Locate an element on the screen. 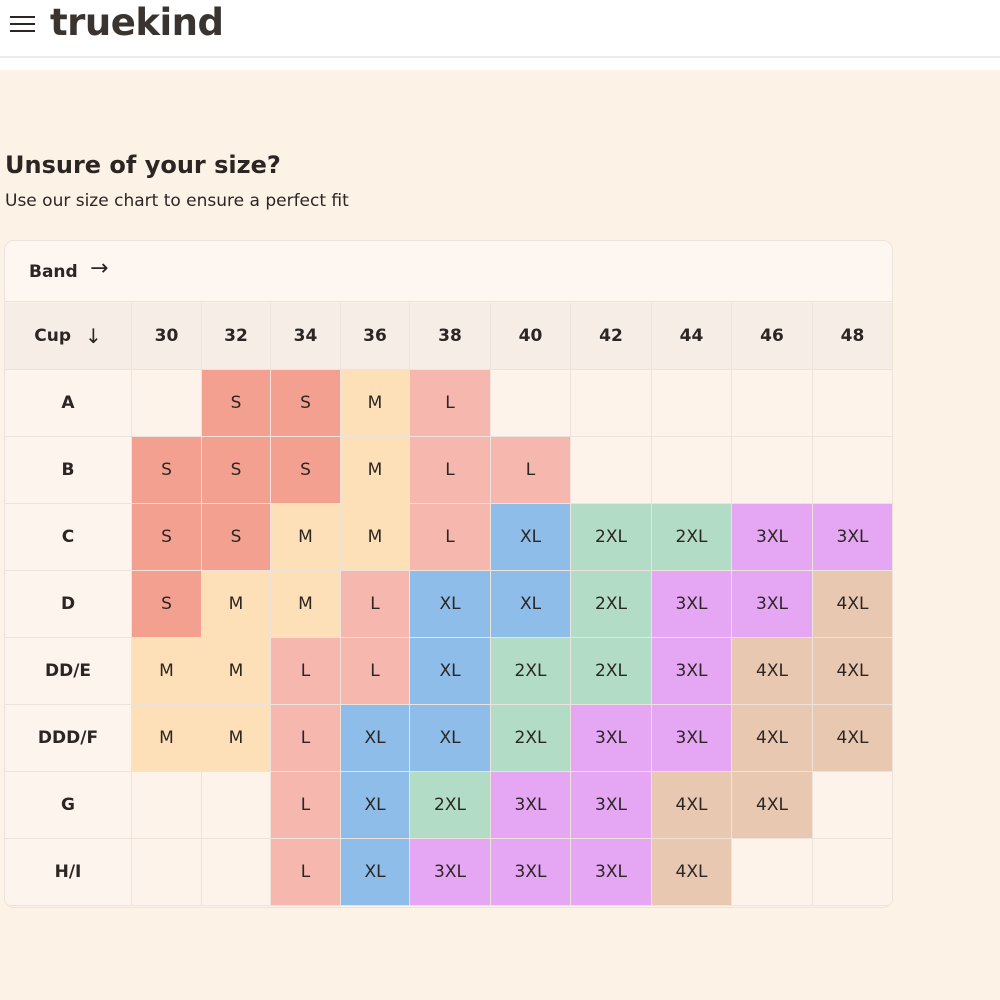  band-header-cell: 38 is located at coordinates (450, 336).